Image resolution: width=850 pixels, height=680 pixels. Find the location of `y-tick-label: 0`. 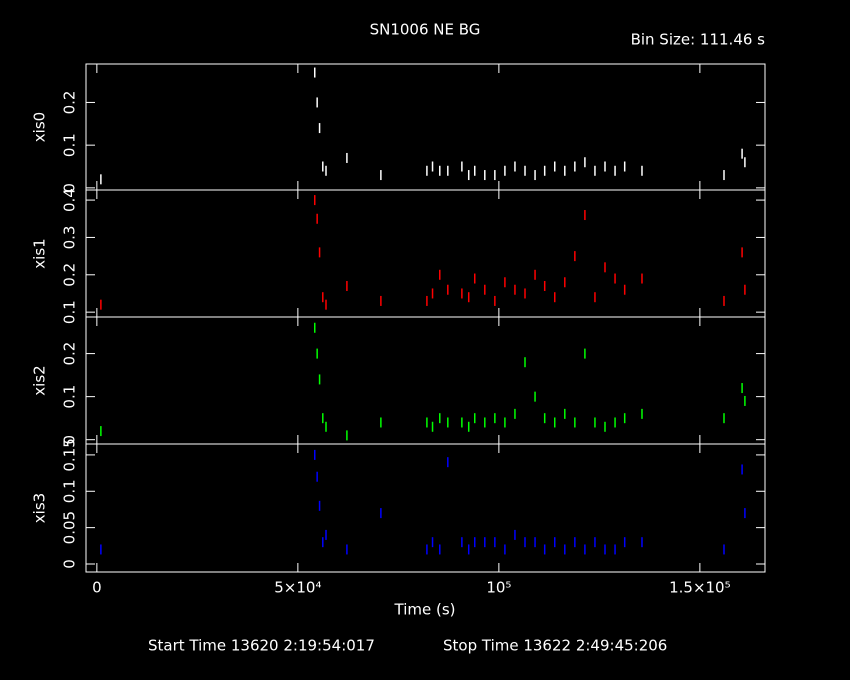

y-tick-label: 0 is located at coordinates (70, 188).